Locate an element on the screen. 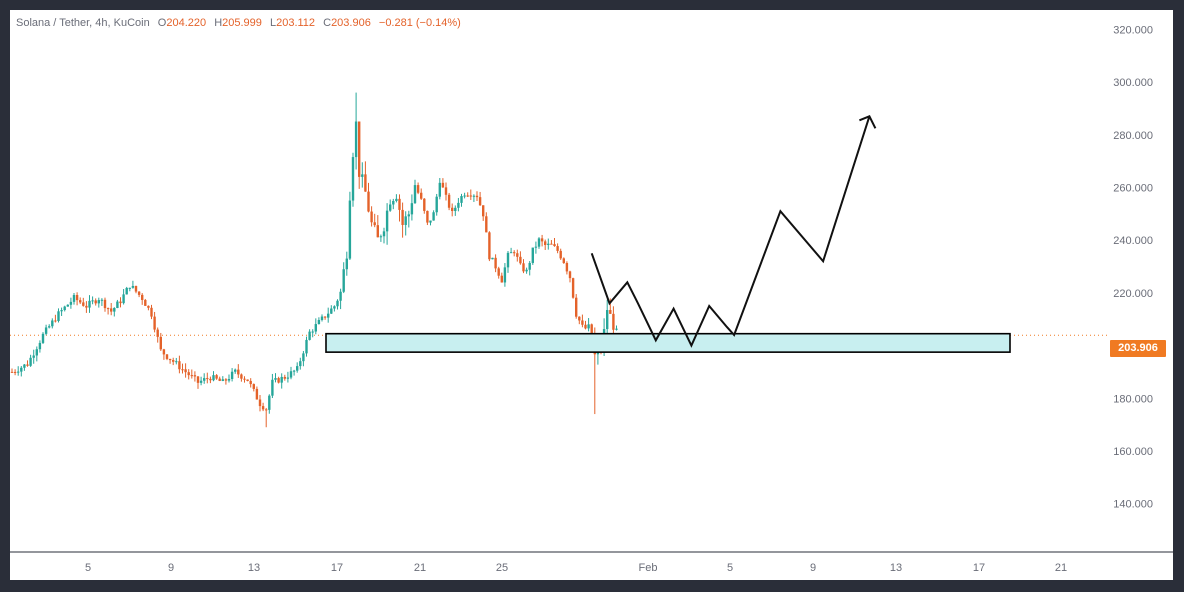  projection-polyline is located at coordinates (730, 232).